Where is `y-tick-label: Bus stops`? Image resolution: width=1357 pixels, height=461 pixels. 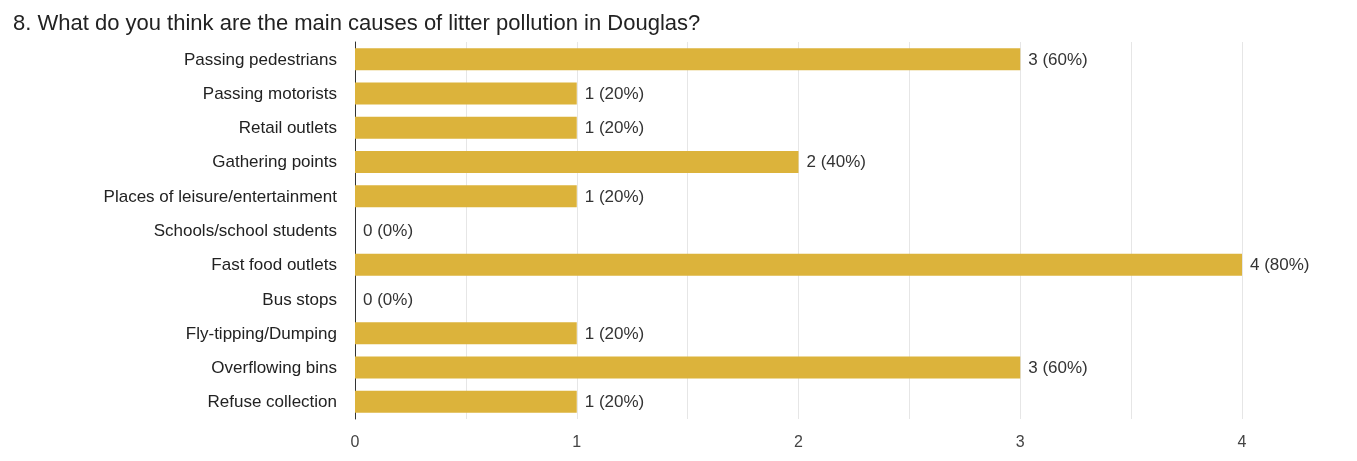 y-tick-label: Bus stops is located at coordinates (299, 299).